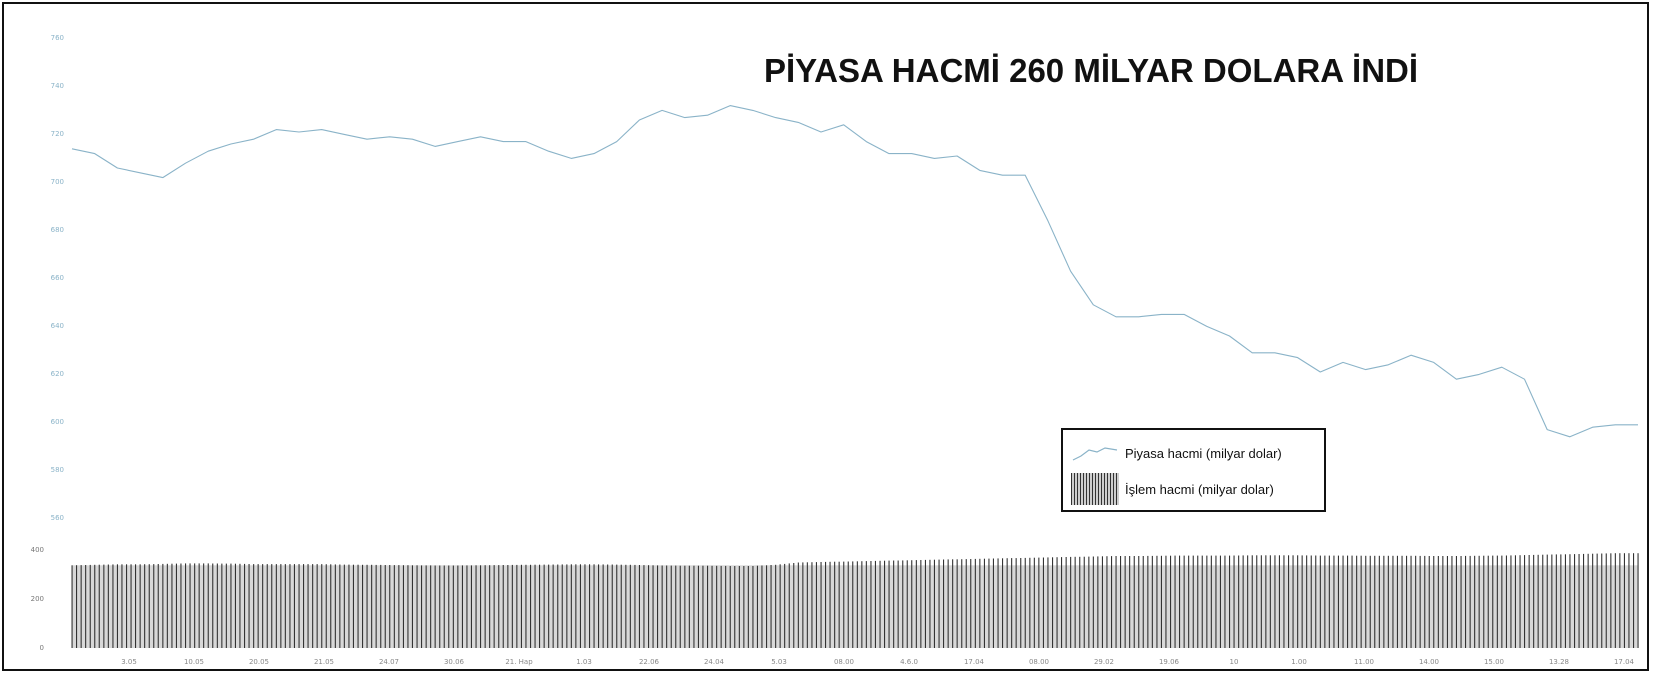 The image size is (1653, 675). I want to click on volume-bars, so click(855, 600).